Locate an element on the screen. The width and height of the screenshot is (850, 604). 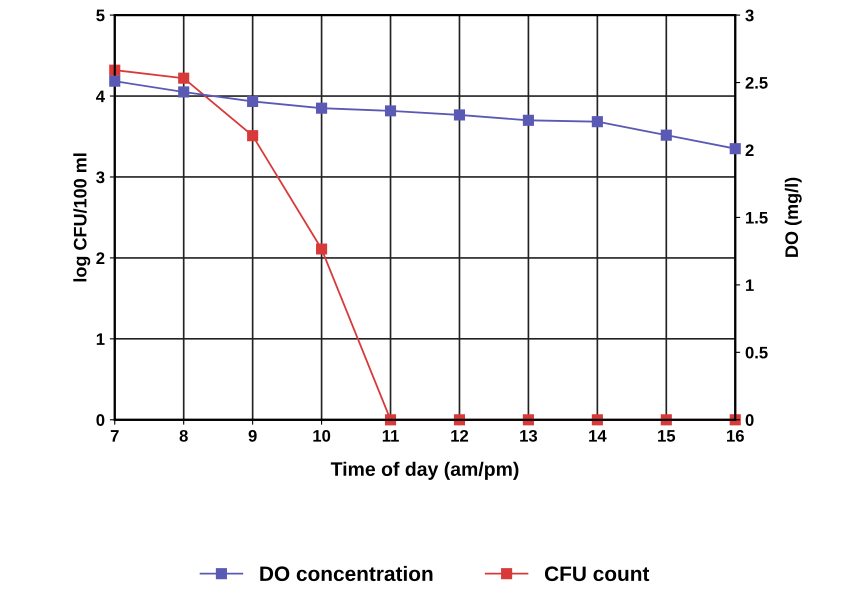
y-axis-title: log CFU/100 ml is located at coordinates (81, 218).